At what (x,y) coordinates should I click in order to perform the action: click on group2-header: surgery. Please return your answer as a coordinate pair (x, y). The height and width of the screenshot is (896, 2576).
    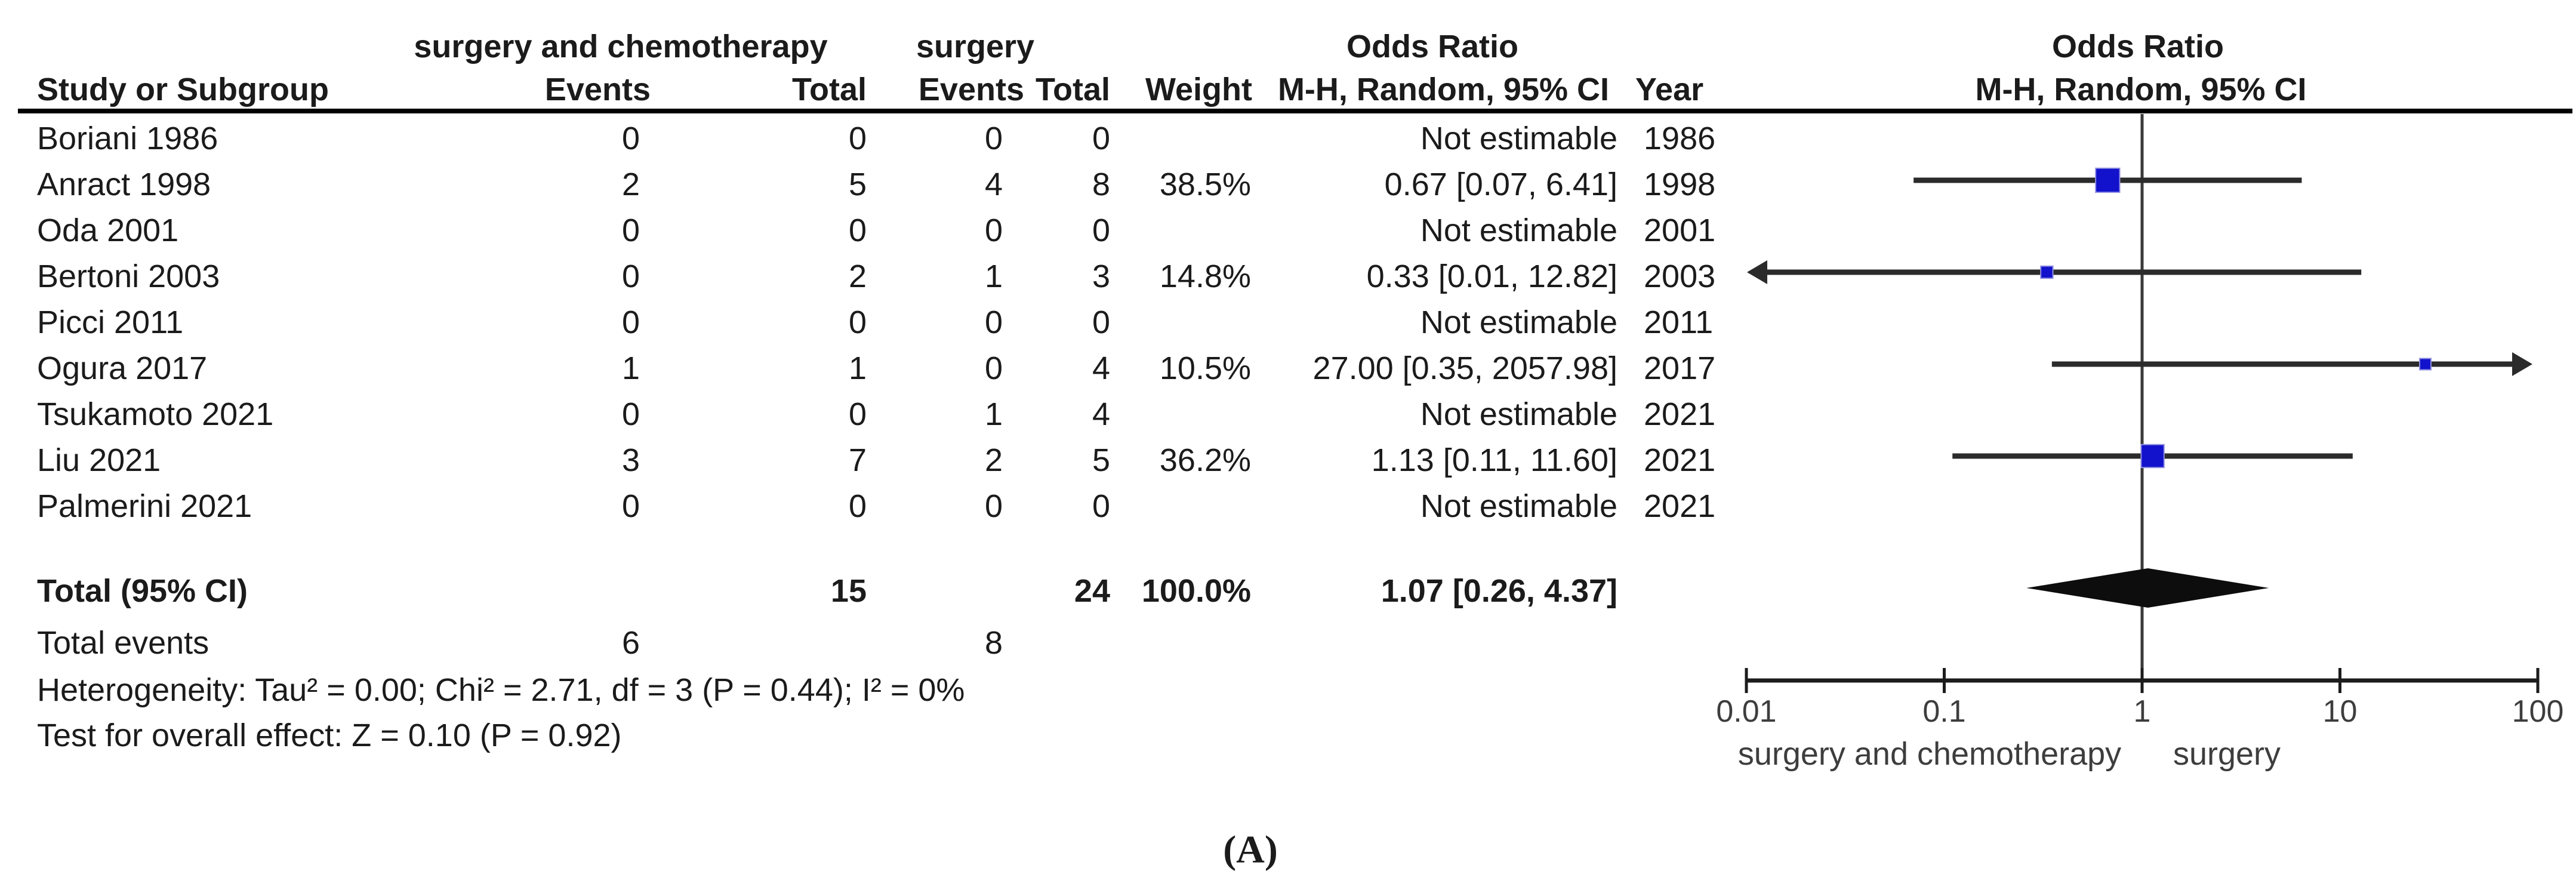
    Looking at the image, I should click on (975, 46).